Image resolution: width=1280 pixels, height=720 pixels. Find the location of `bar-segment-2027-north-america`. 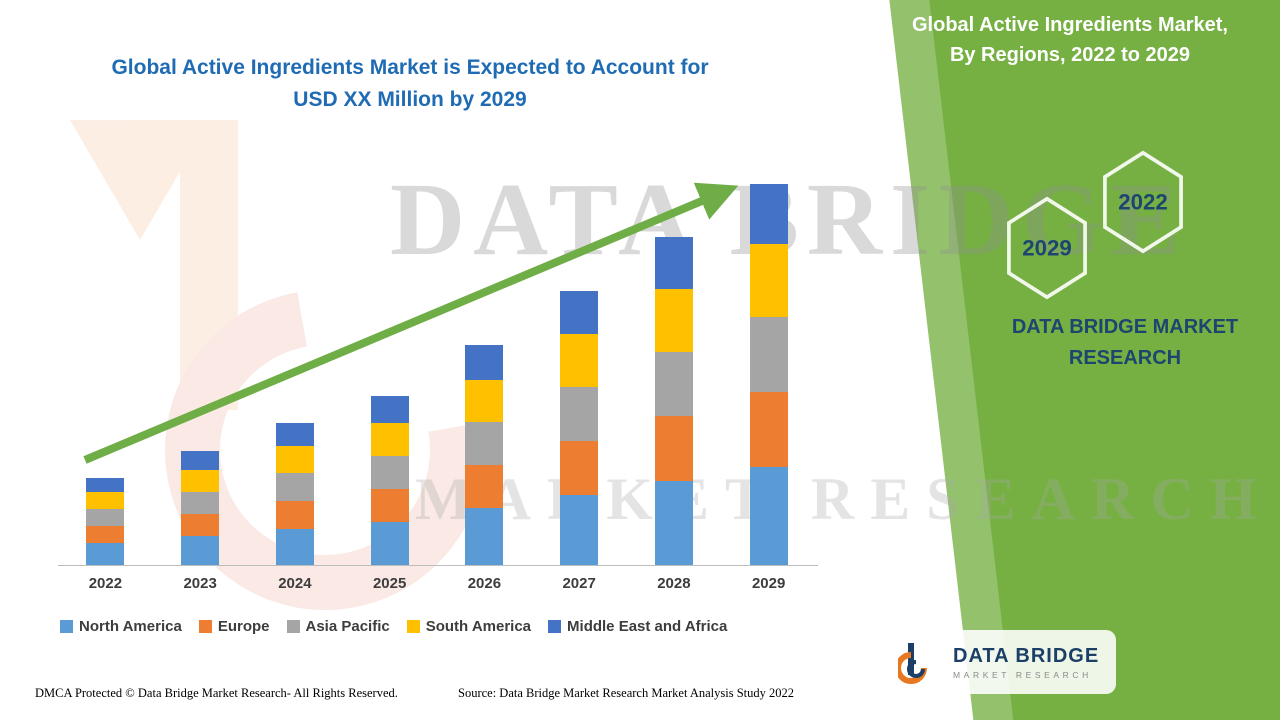

bar-segment-2027-north-america is located at coordinates (579, 530).